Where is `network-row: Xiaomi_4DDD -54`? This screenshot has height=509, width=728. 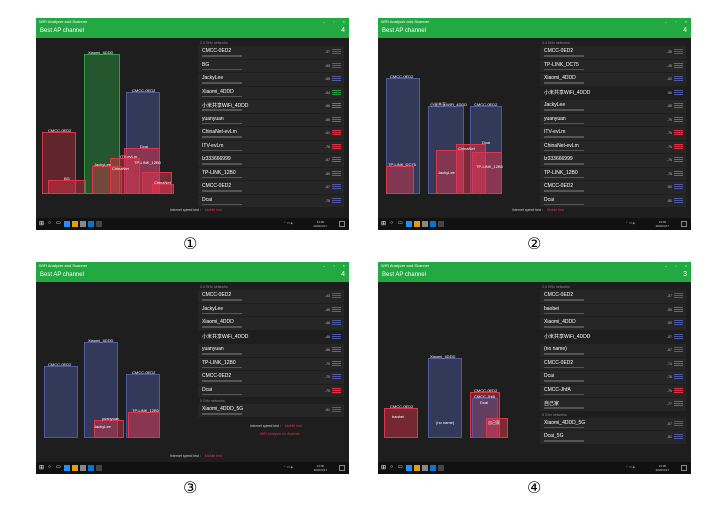
network-row: Xiaomi_4DDD -54 is located at coordinates (271, 93).